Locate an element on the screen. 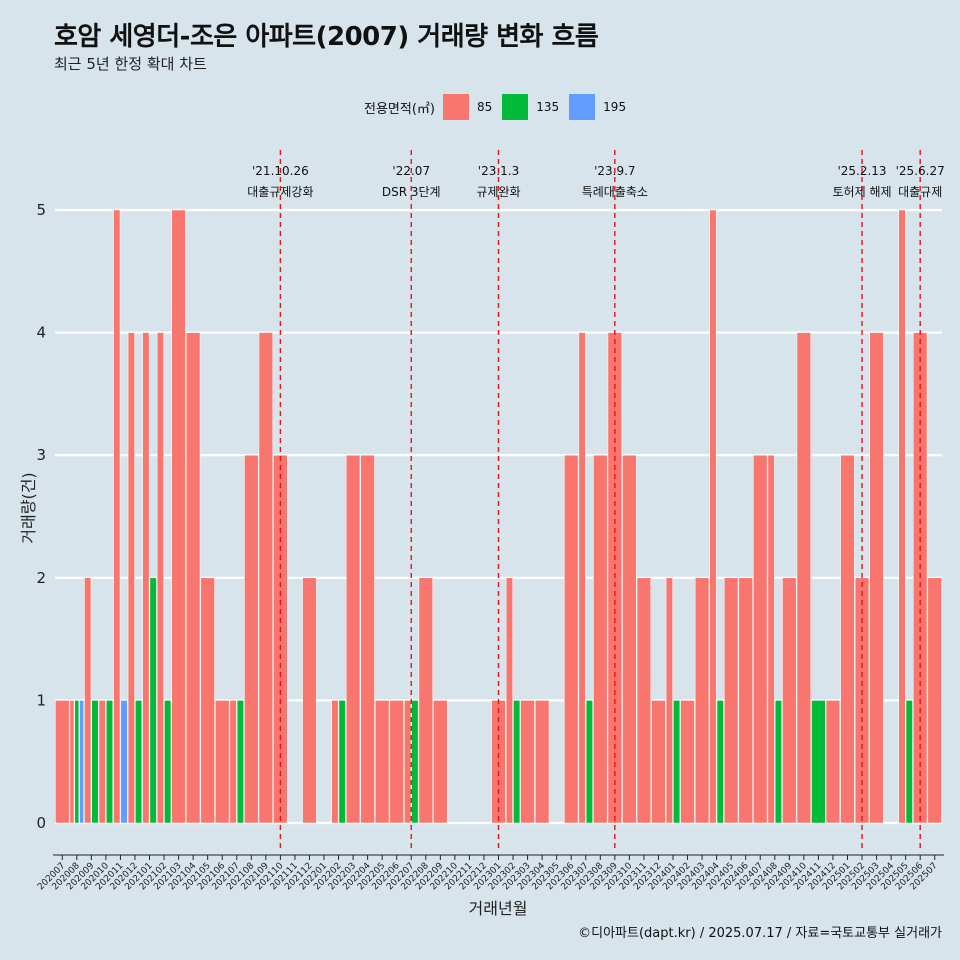 This screenshot has height=960, width=960. chart-subtitle: 최근 5년 한정 확대 차트 is located at coordinates (130, 64).